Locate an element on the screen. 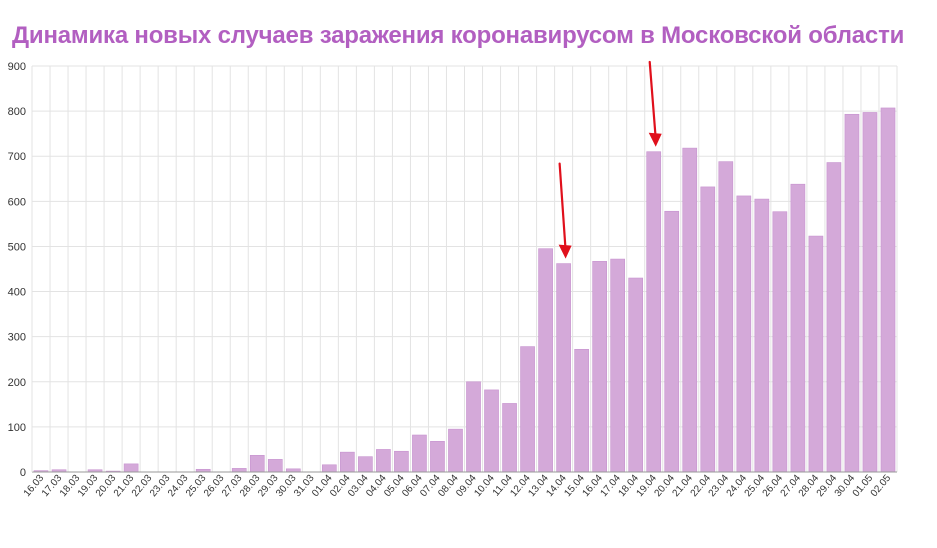  y-tick-label: 500 is located at coordinates (17, 247).